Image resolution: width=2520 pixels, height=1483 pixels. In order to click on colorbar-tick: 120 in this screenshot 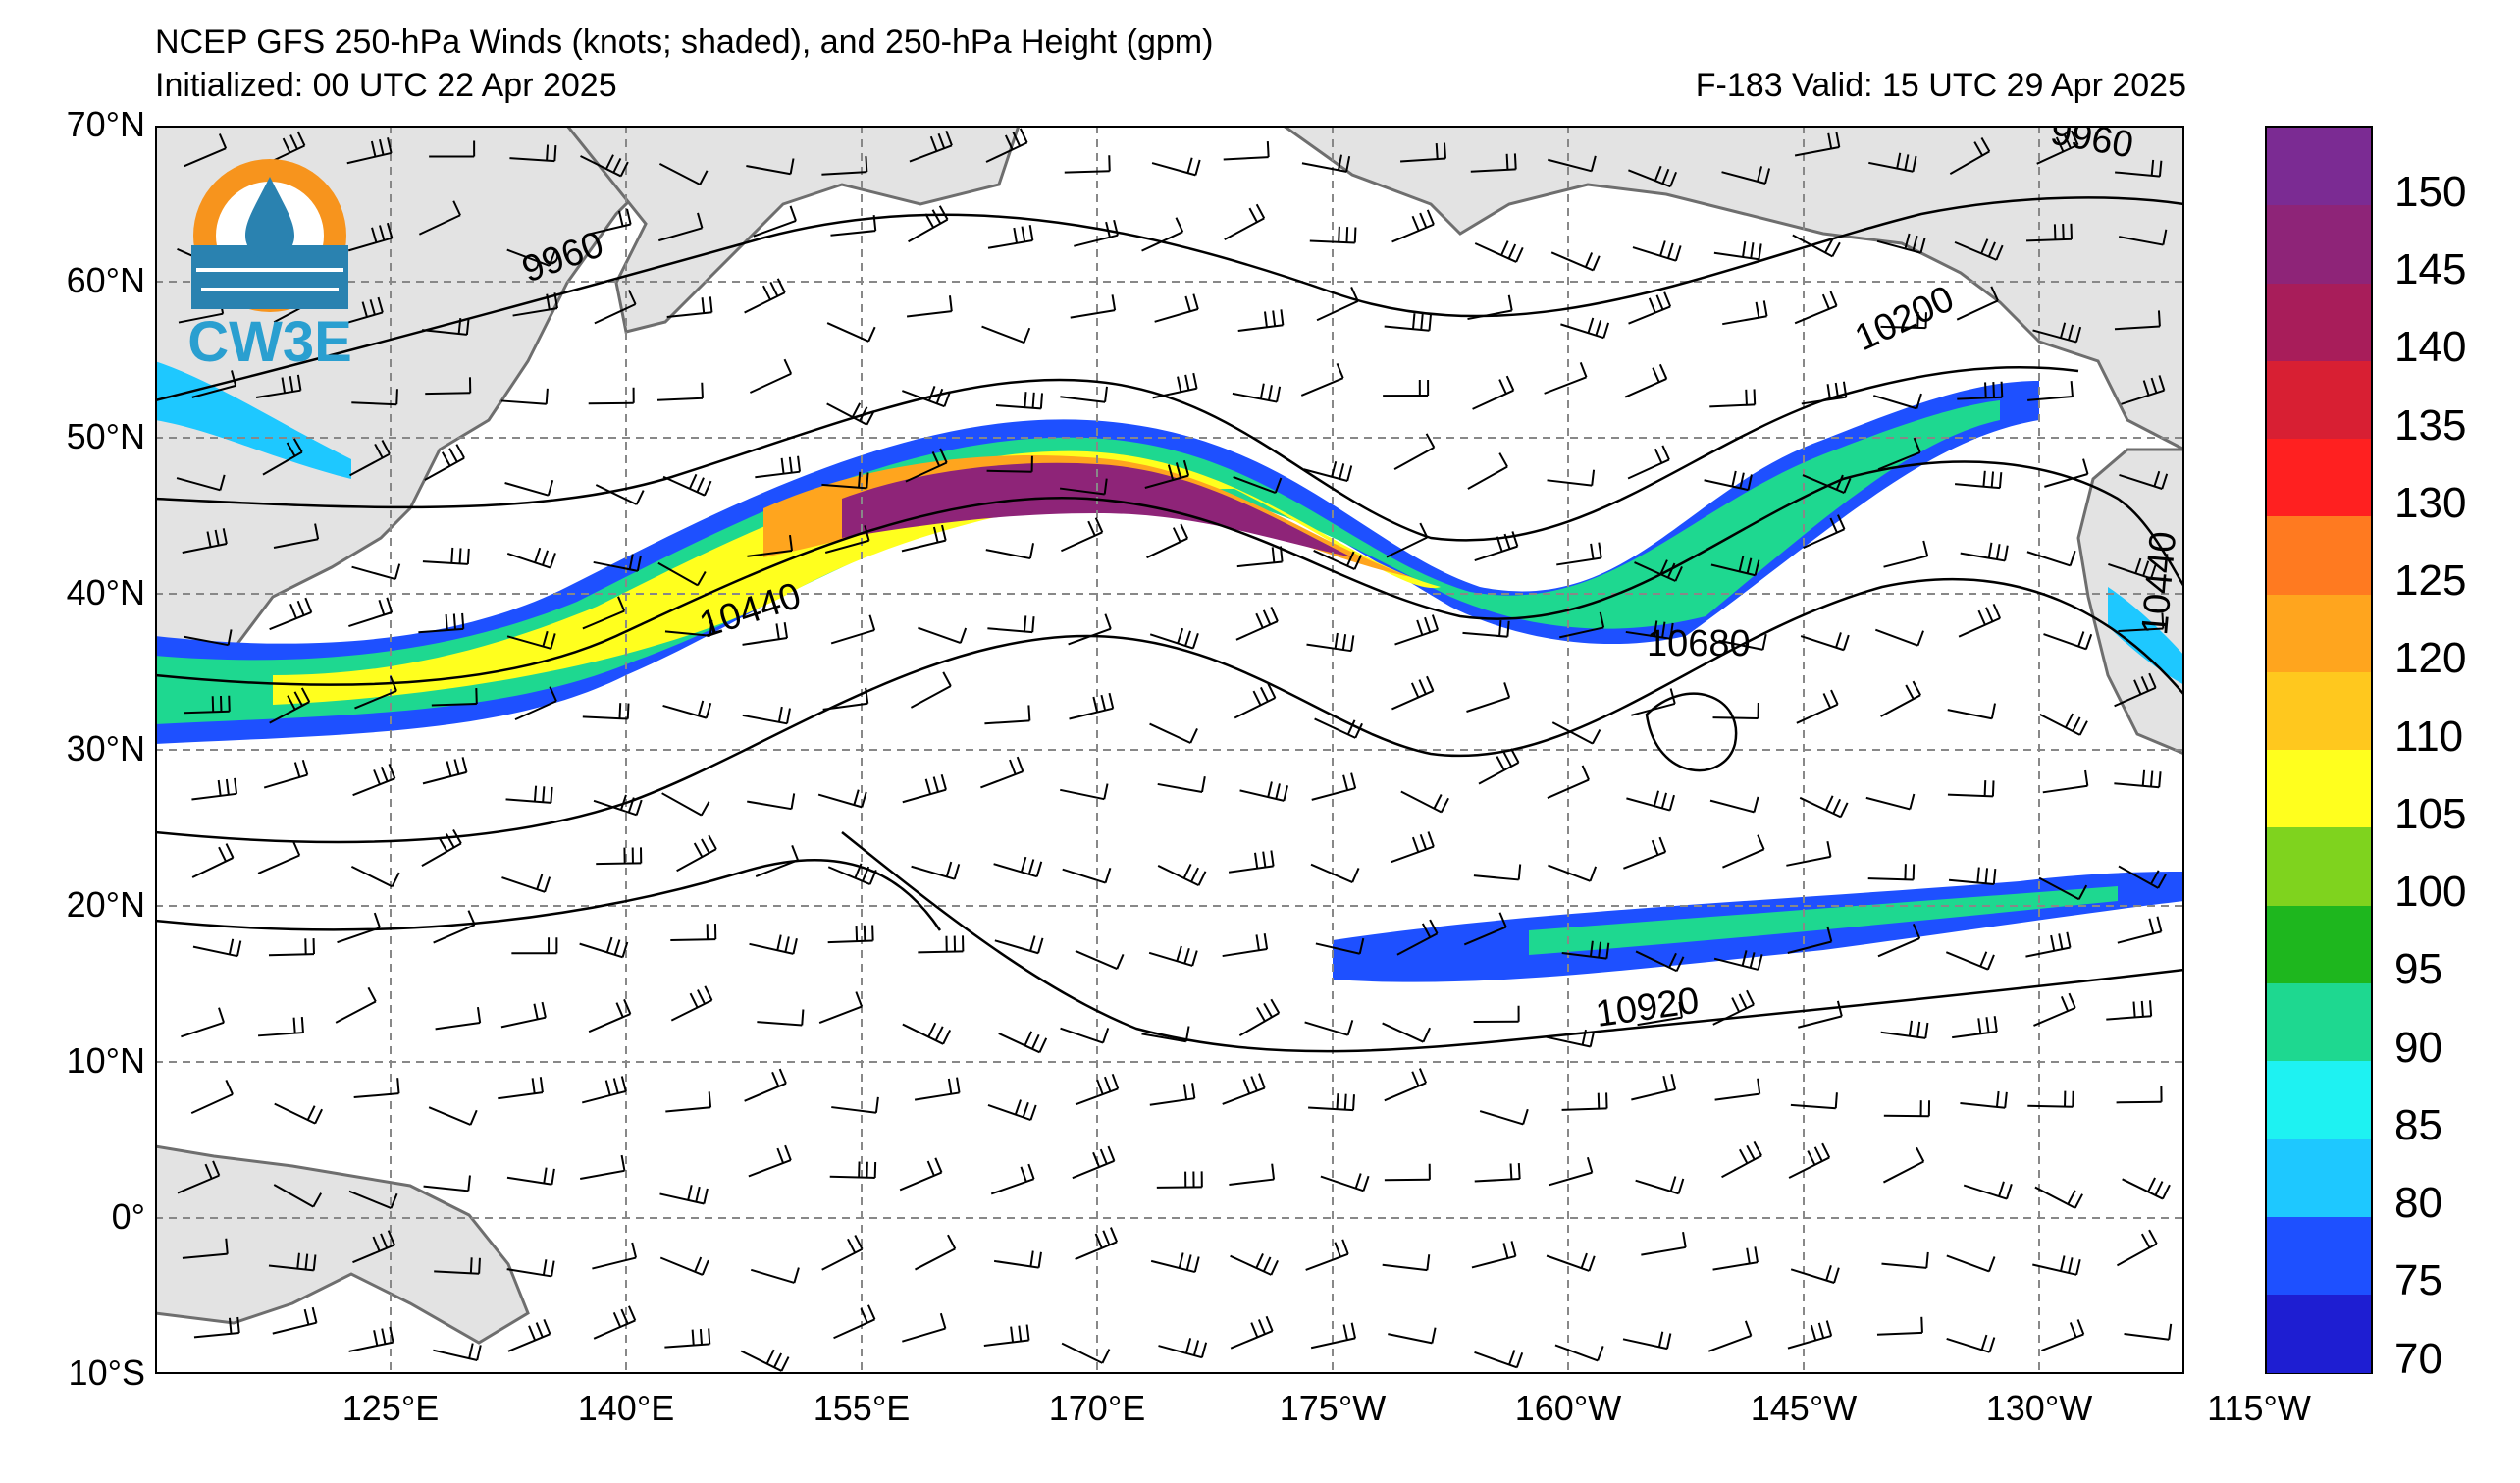, I will do `click(2430, 658)`.